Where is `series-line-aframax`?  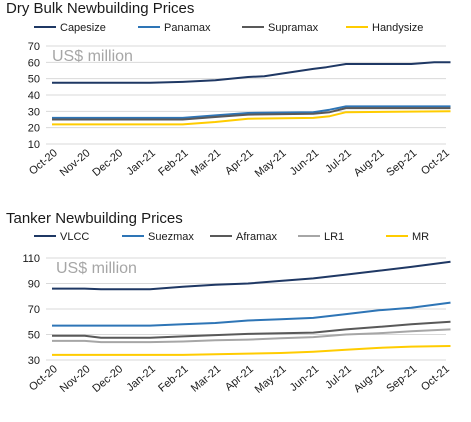 series-line-aframax is located at coordinates (251, 329).